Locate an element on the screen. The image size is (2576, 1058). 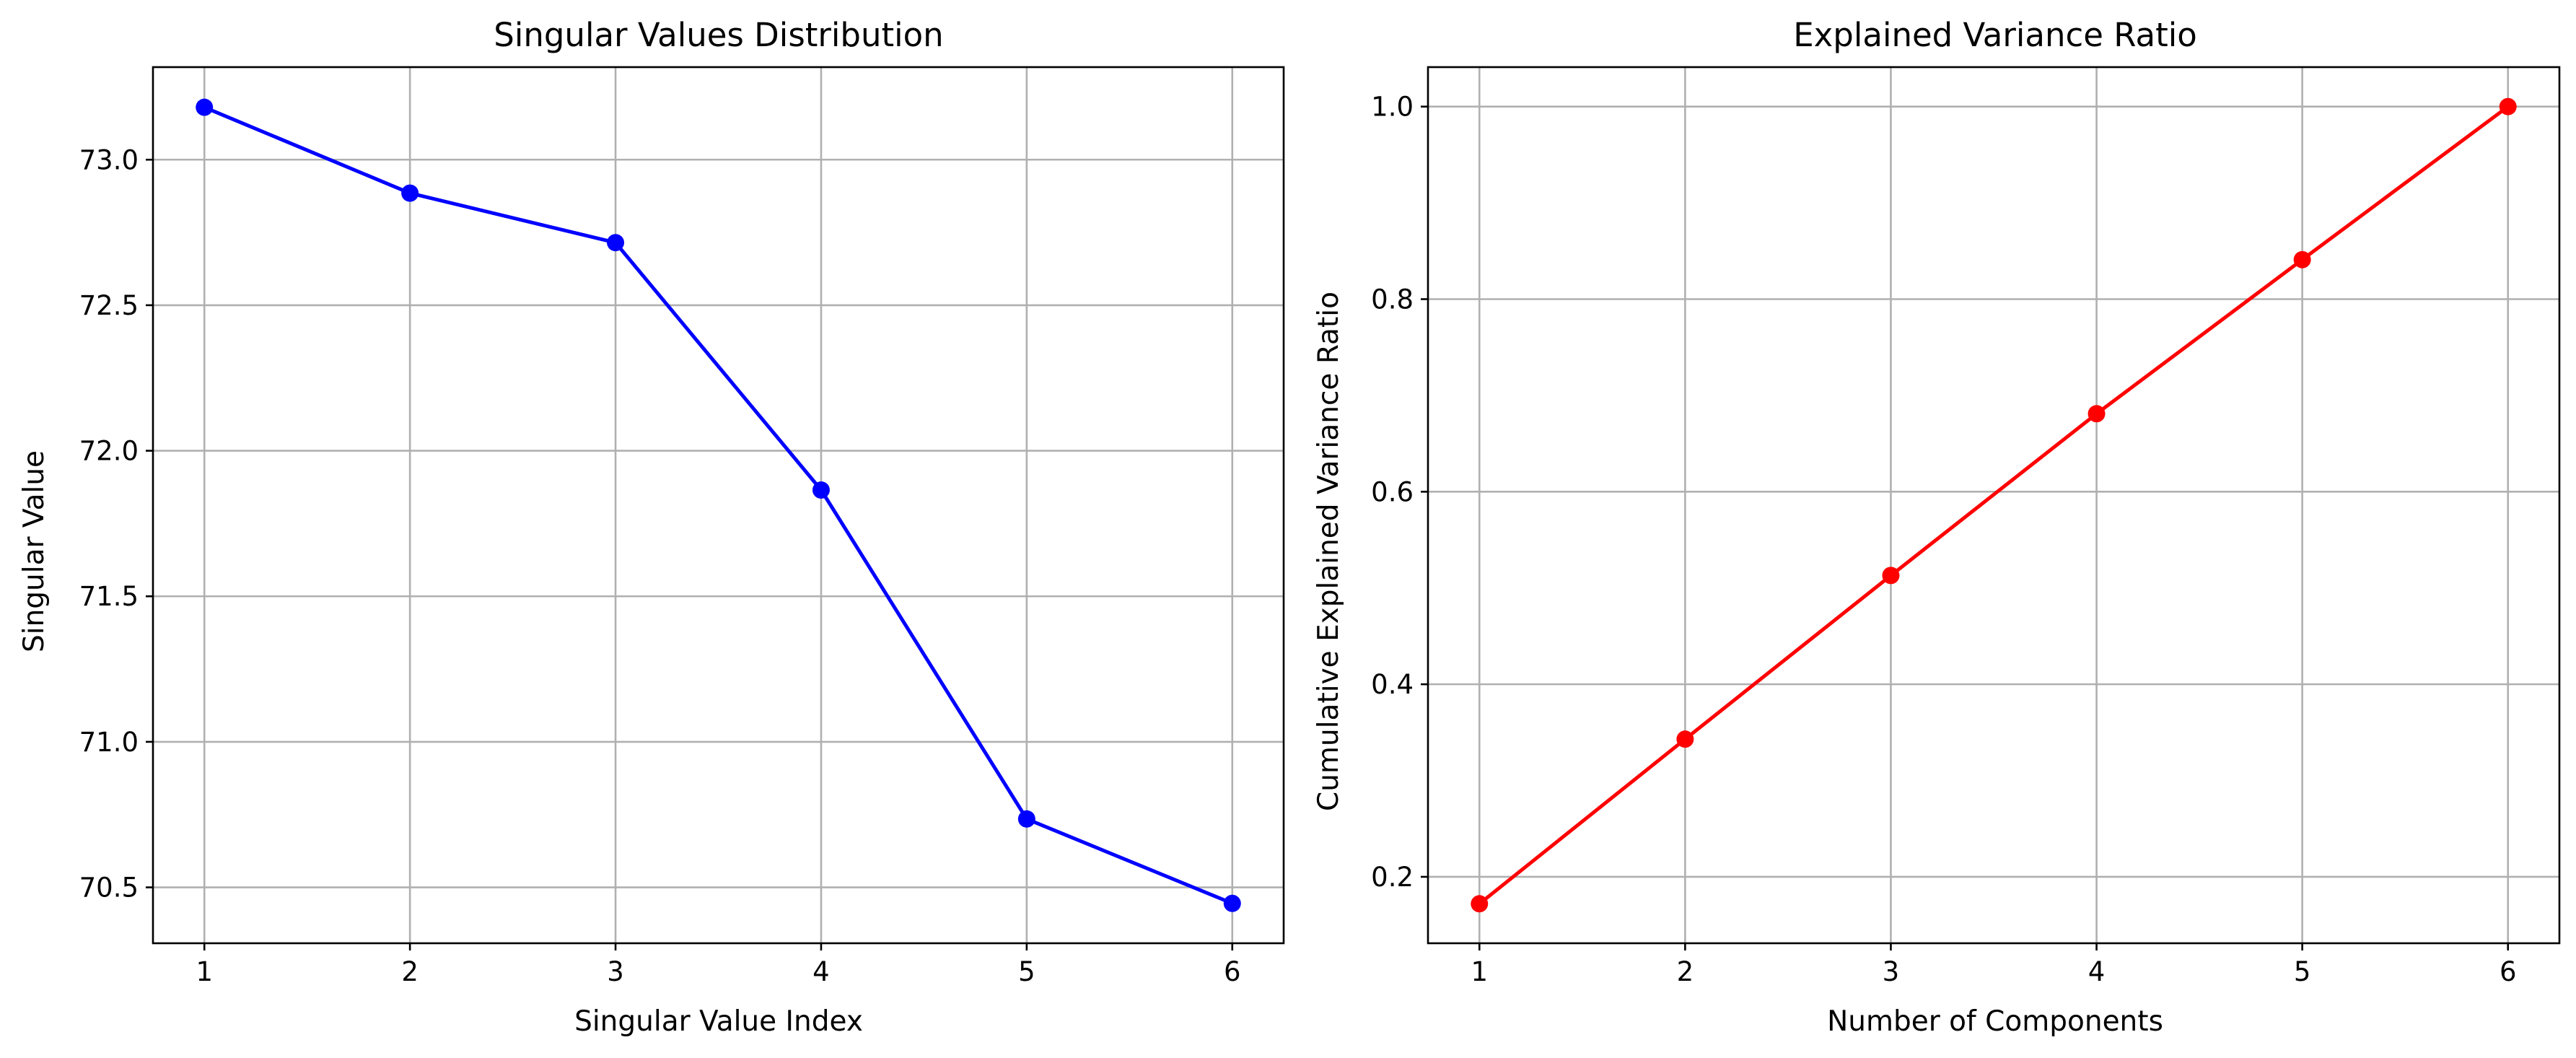
y-tick-label: 0.2 is located at coordinates (1392, 877).